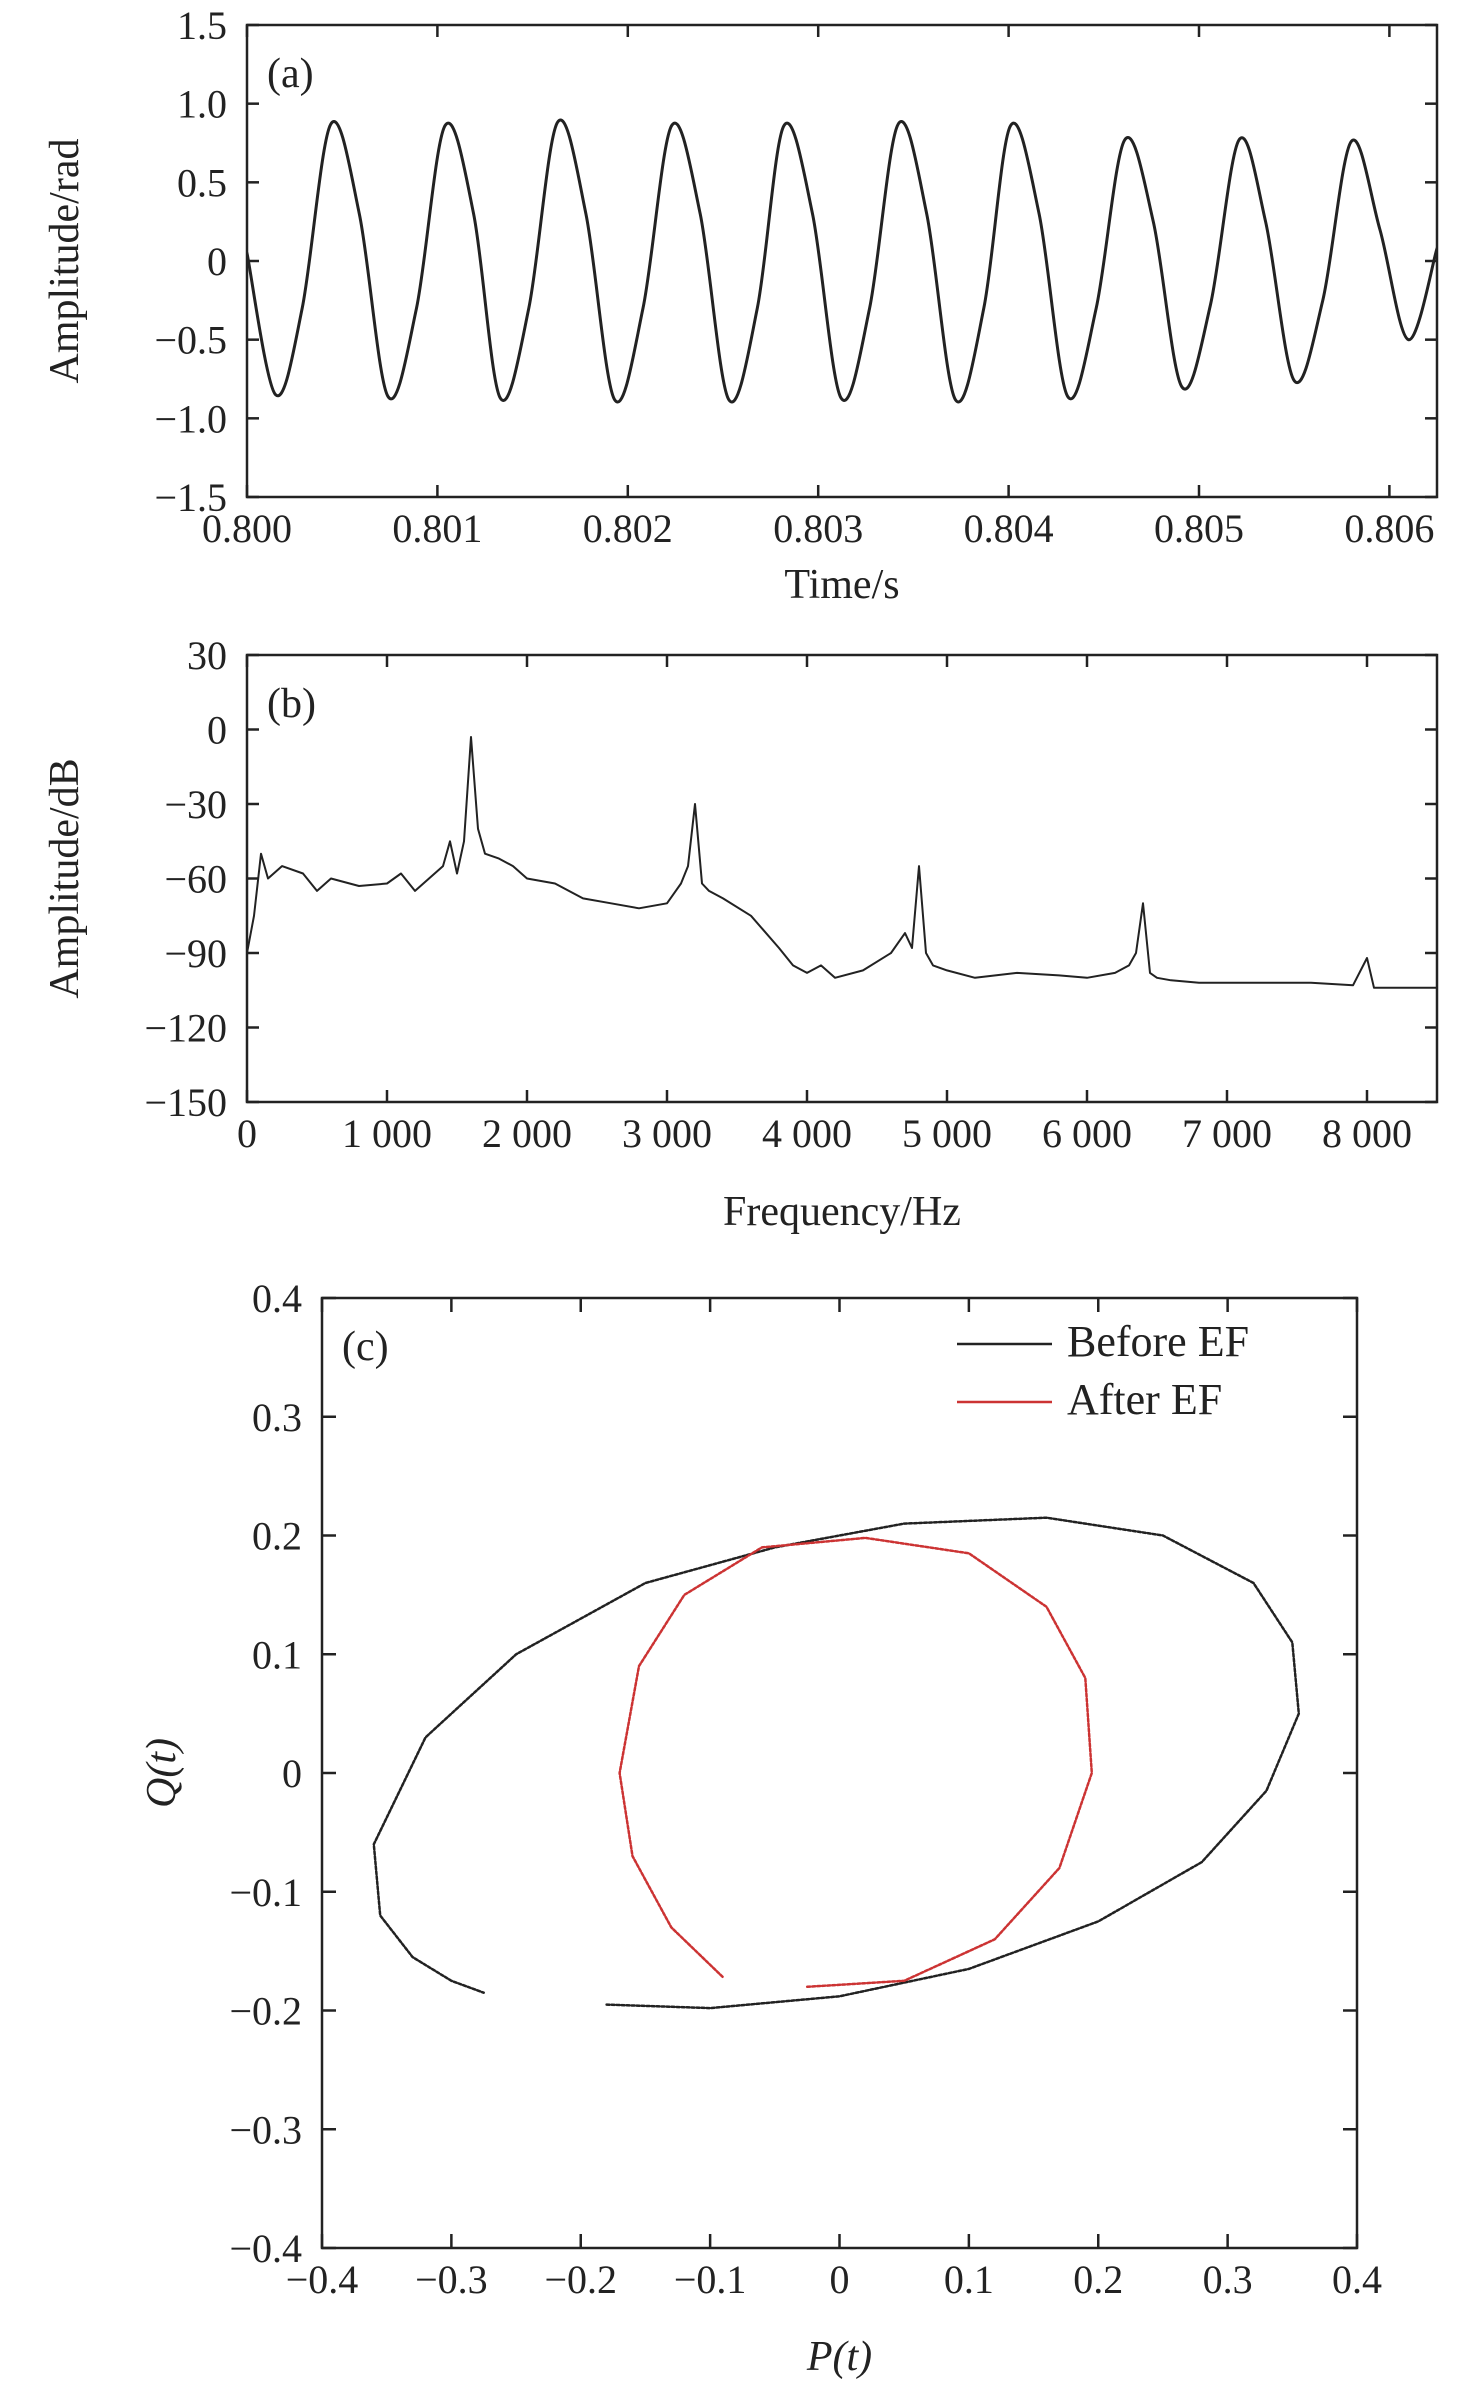 The image size is (1476, 2389). I want to click on x-tick-label: −0.4, so click(322, 2279).